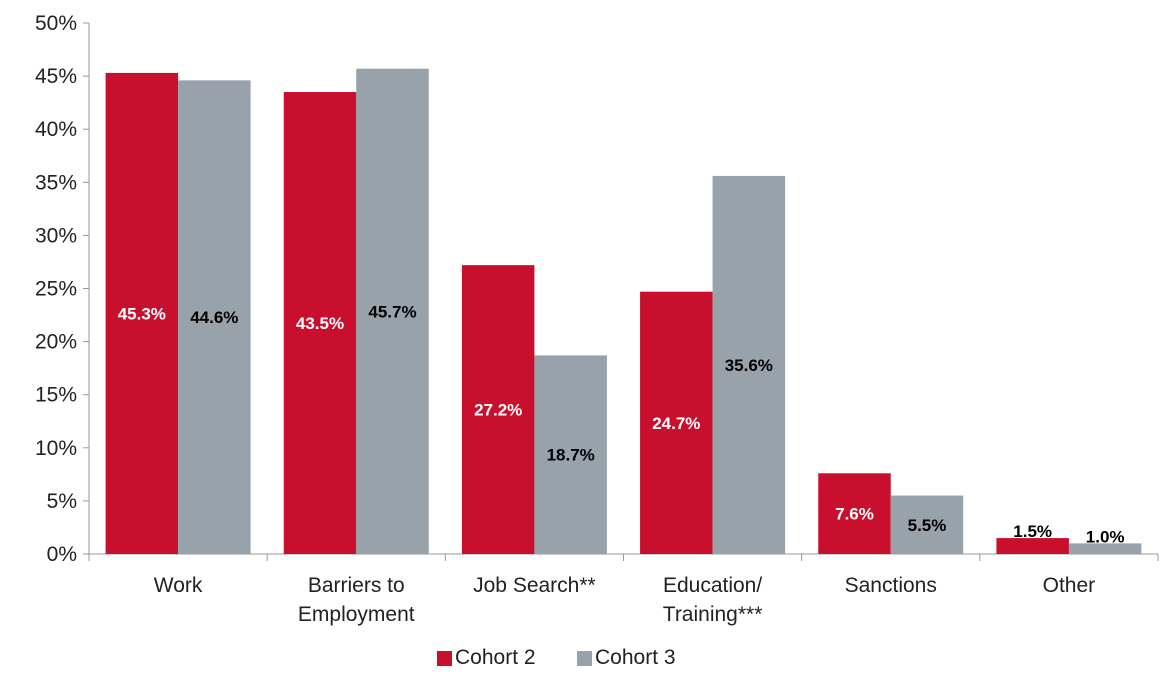 The width and height of the screenshot is (1167, 686). I want to click on y-tick-label: 35%, so click(56, 182).